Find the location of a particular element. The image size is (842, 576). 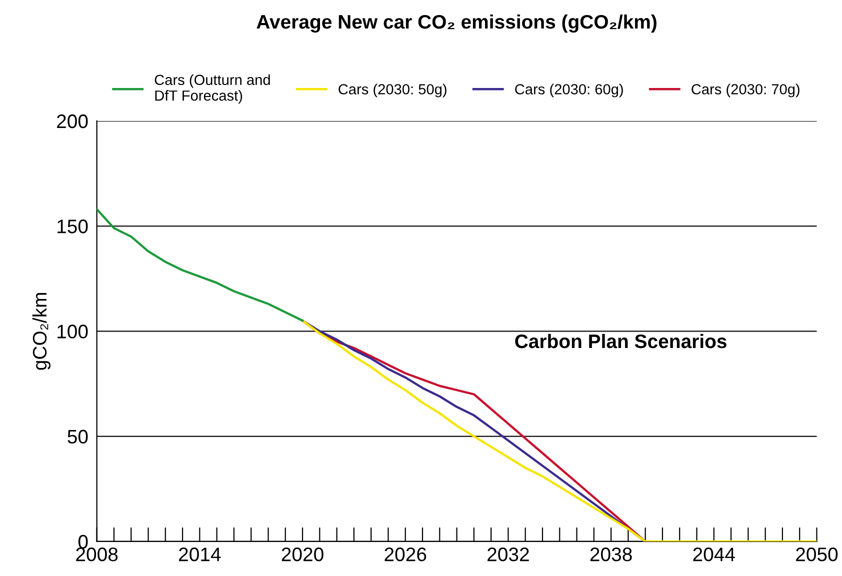

chart-title: Average New car CO₂ emissions (gCO₂/km) is located at coordinates (456, 23).